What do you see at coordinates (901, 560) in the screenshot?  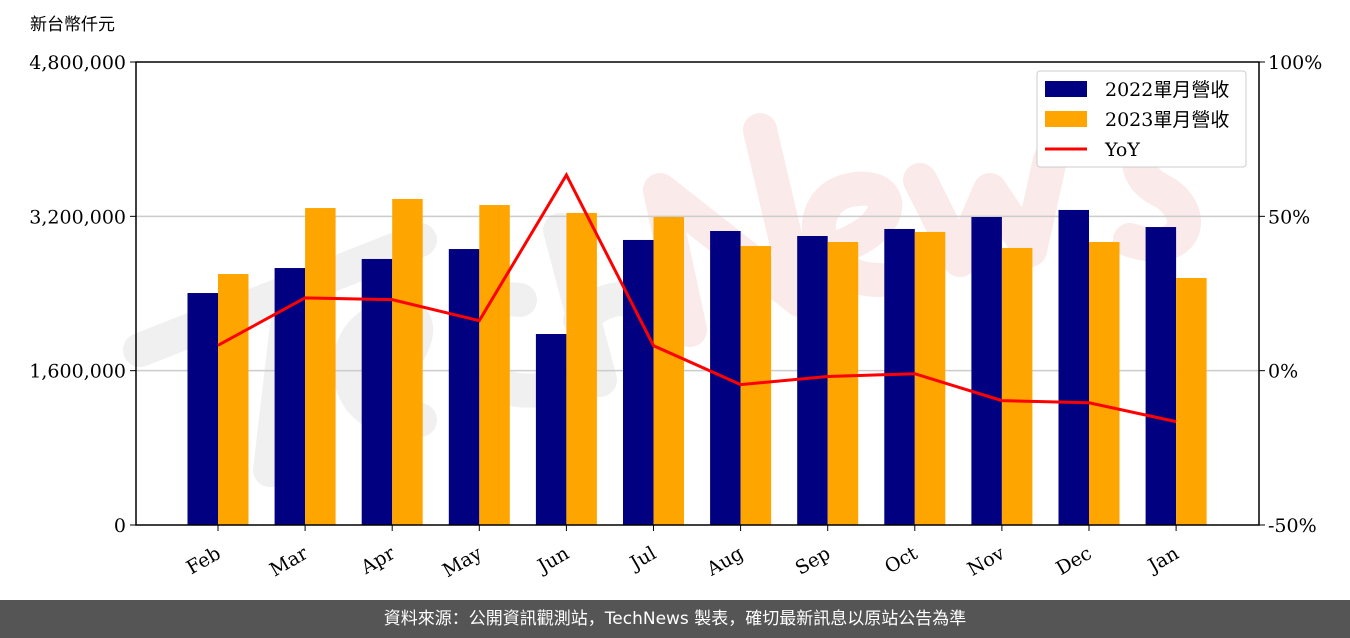 I see `x-tick-label: Oct` at bounding box center [901, 560].